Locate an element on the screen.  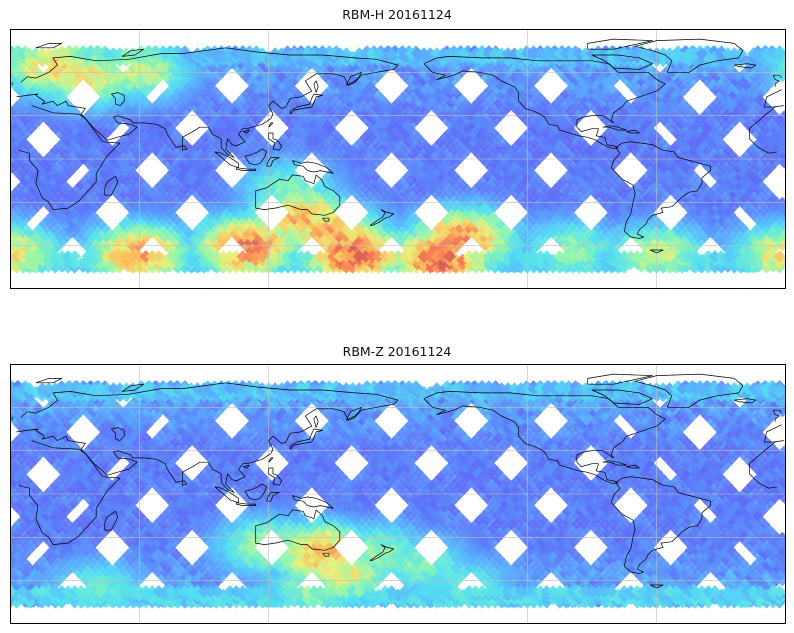
panel-title-rbm-h: RBM-H 20161124 is located at coordinates (397, 14).